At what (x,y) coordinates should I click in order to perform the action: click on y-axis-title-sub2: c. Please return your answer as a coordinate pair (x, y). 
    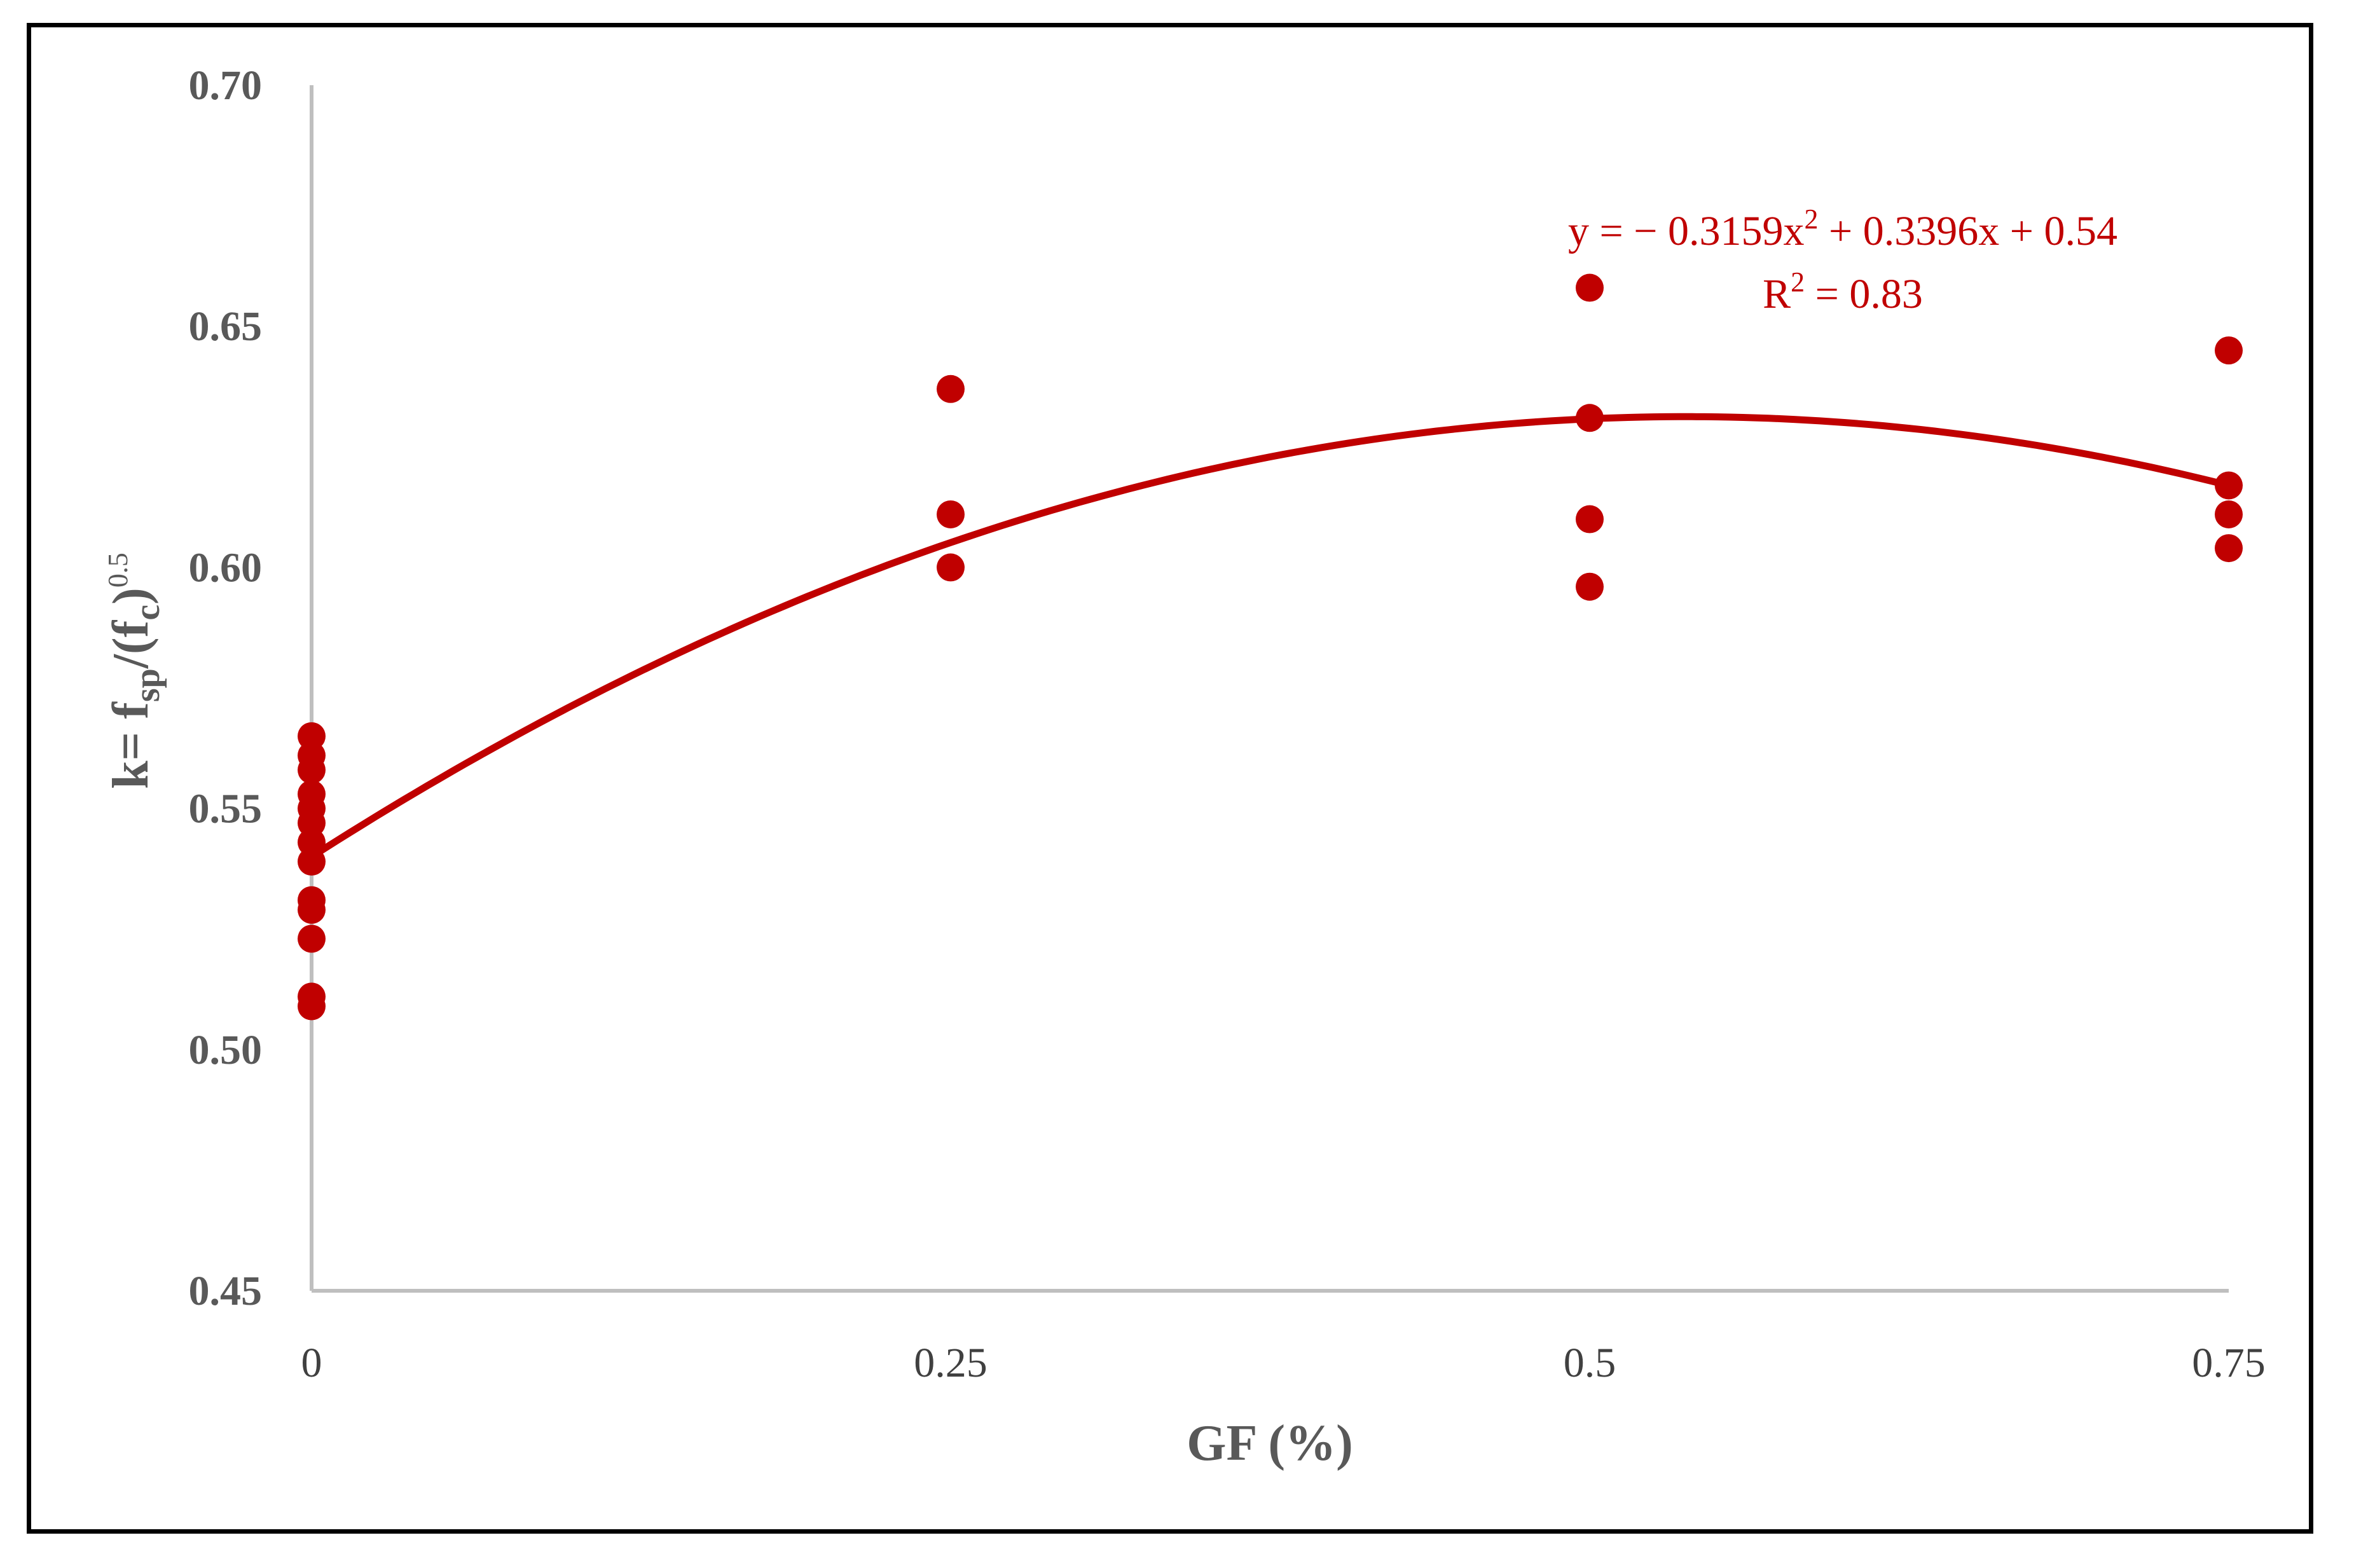
    Looking at the image, I should click on (147, 613).